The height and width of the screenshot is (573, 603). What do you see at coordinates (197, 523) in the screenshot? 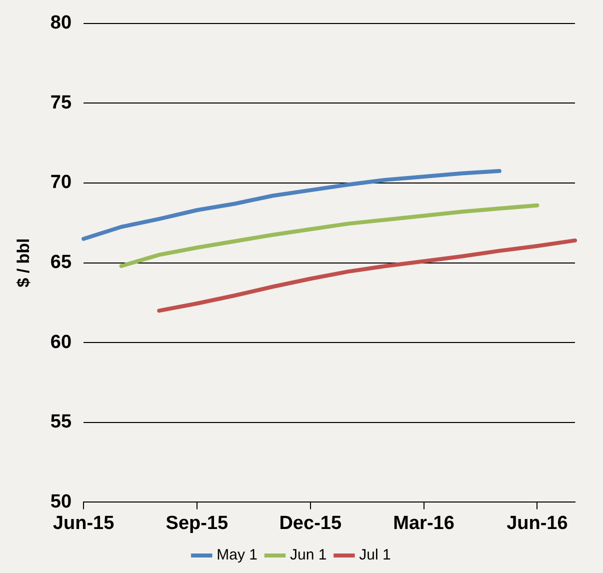
I see `x-tick-label: Sep-15` at bounding box center [197, 523].